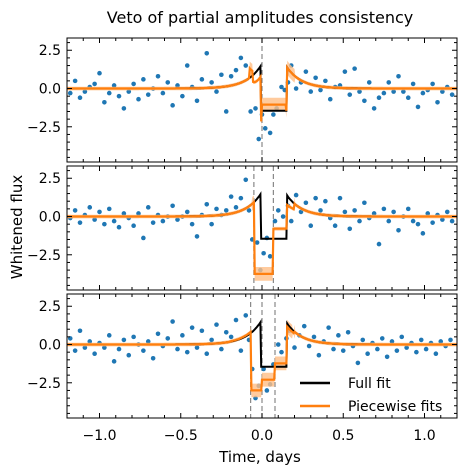  Describe the element at coordinates (50, 51) in the screenshot. I see `y-tick-label: 2.5` at that location.